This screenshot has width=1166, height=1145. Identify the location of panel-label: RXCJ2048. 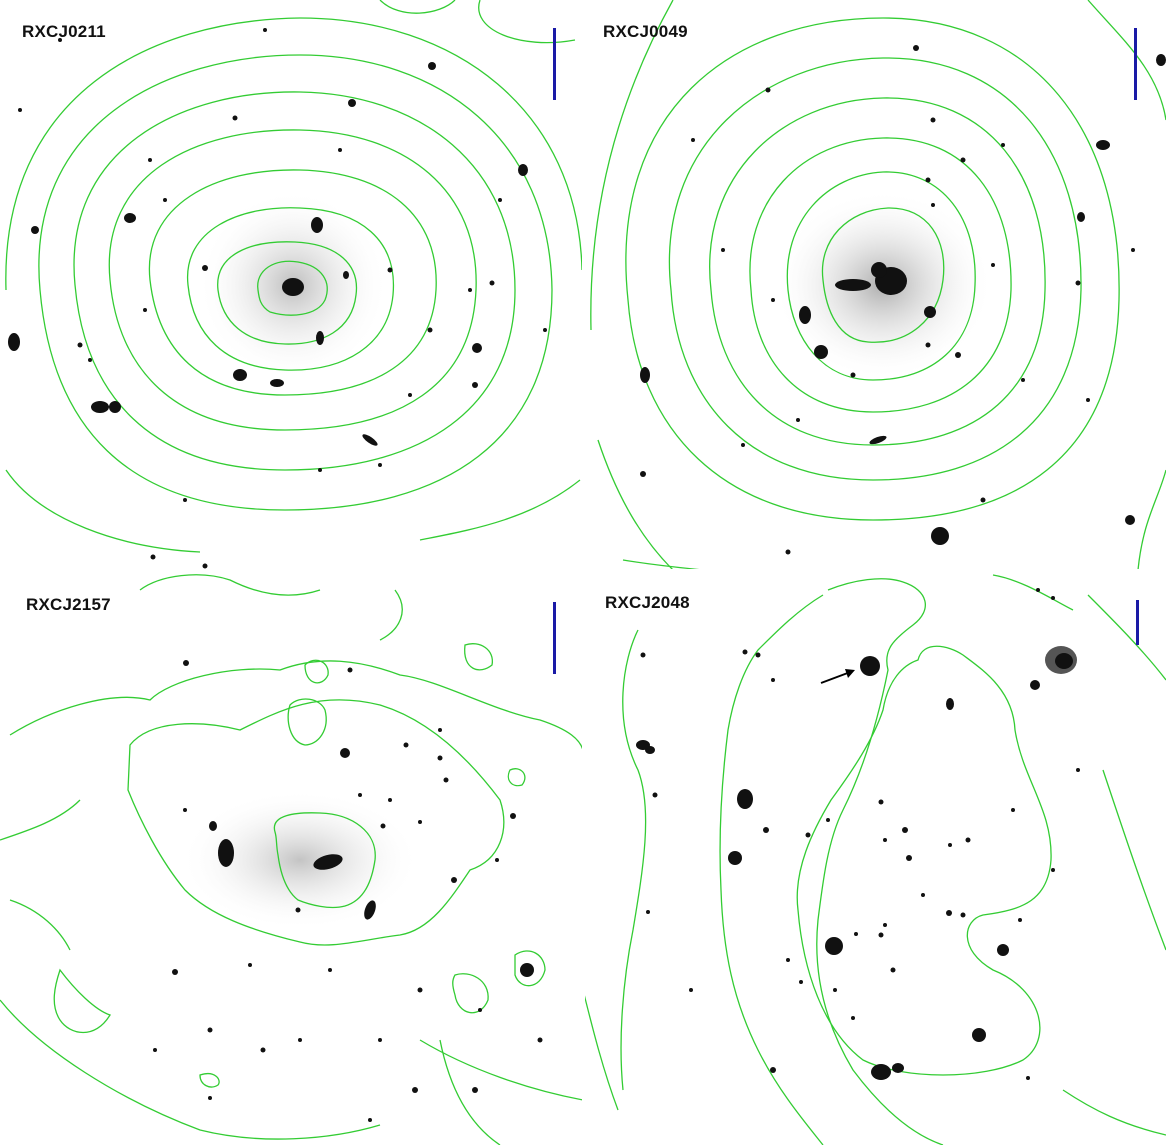
(647, 603).